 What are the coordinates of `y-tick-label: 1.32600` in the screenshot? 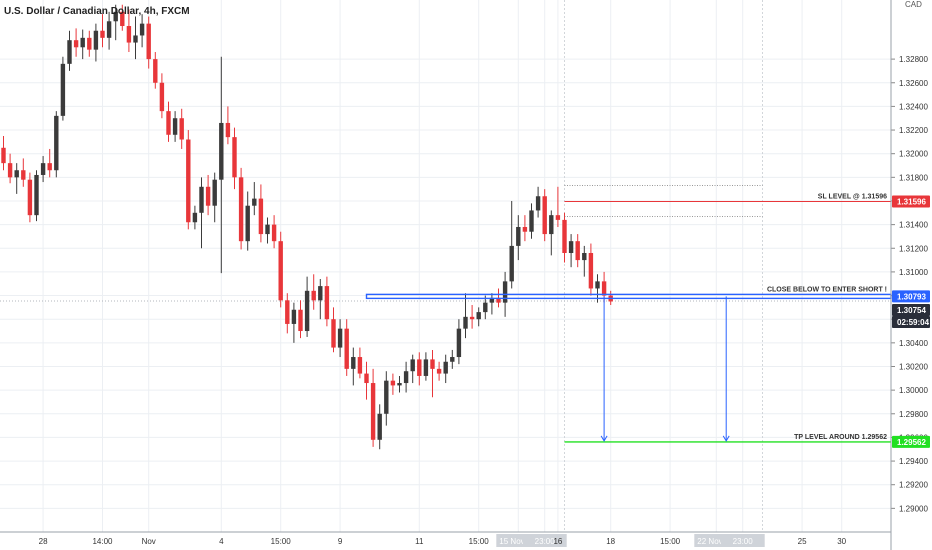 It's located at (913, 83).